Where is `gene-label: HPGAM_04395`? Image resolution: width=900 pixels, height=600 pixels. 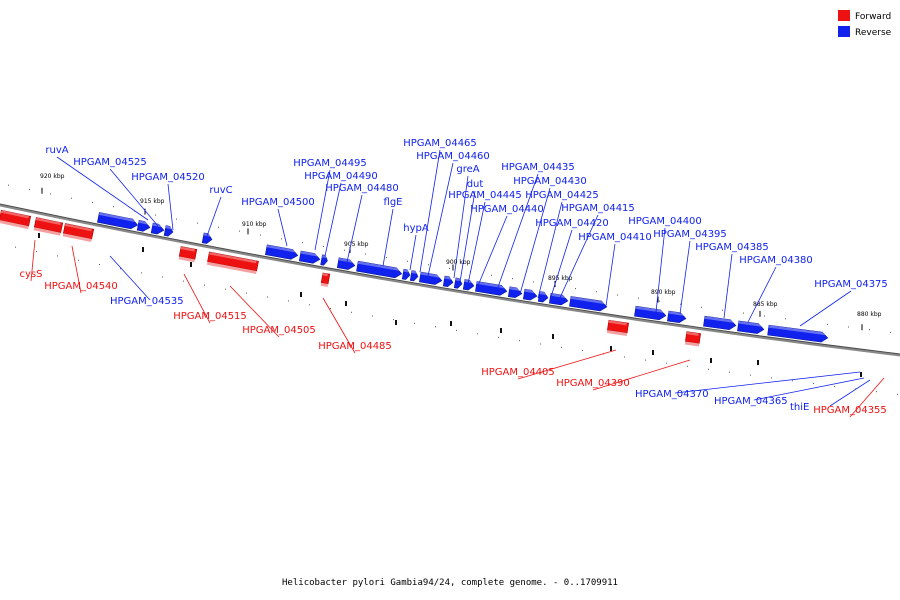
gene-label: HPGAM_04395 is located at coordinates (690, 234).